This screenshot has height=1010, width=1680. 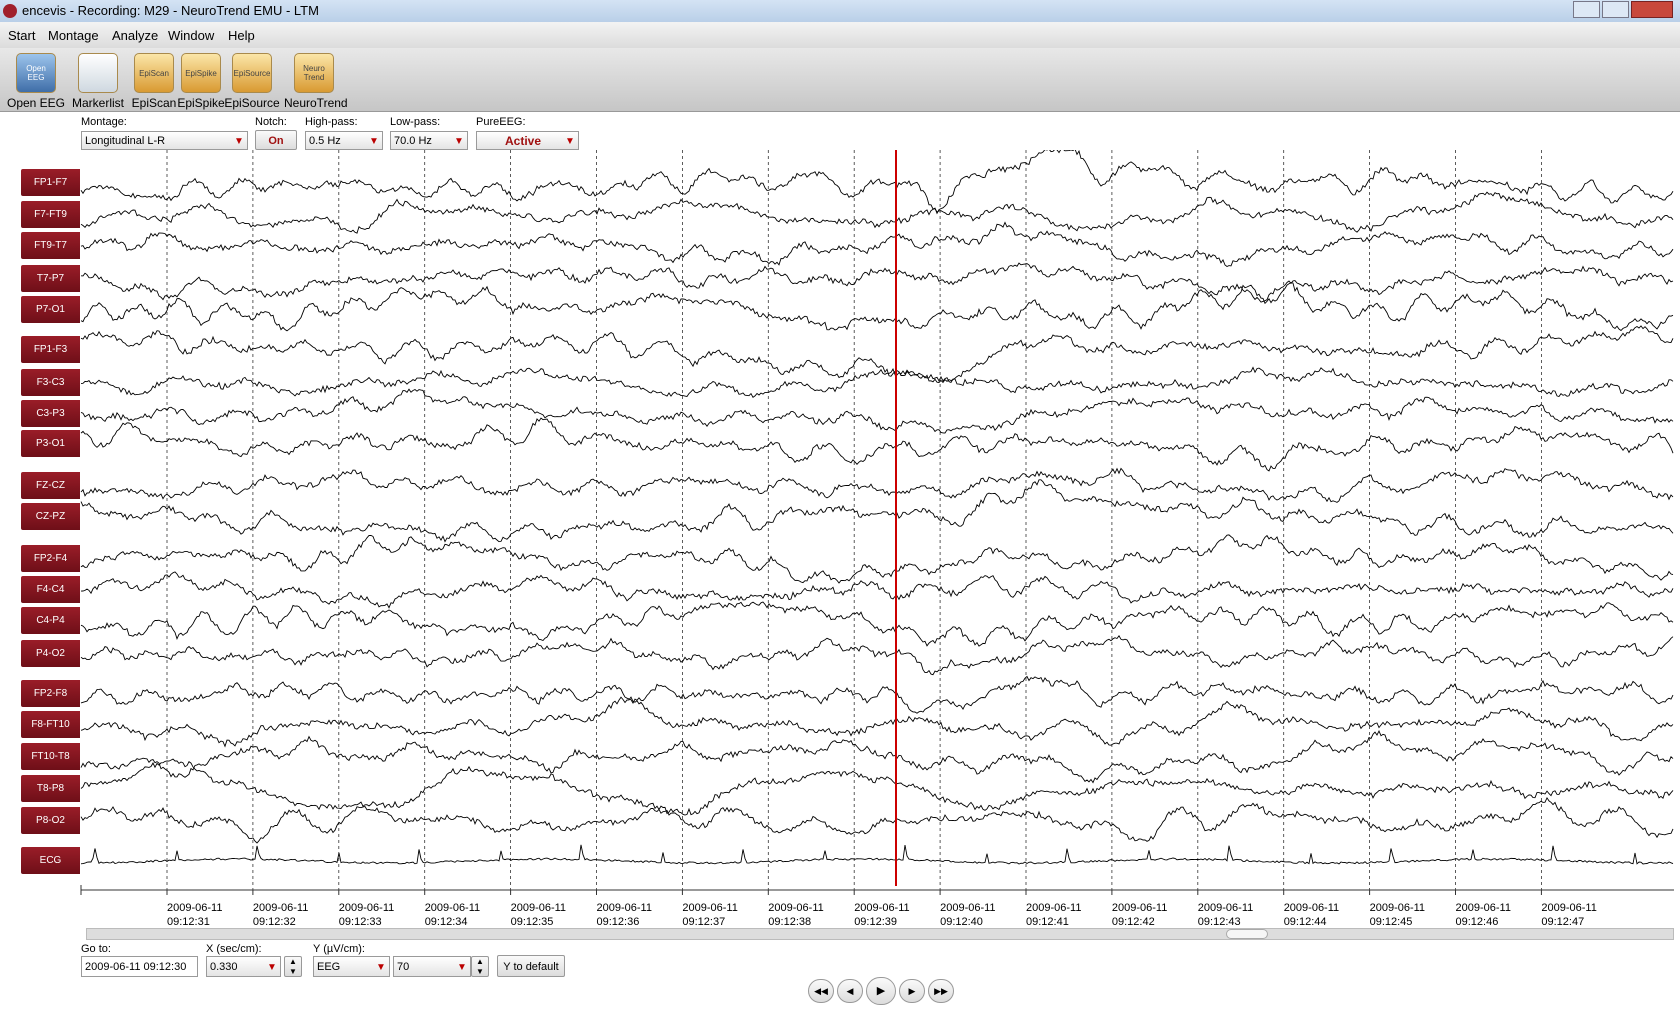 What do you see at coordinates (480, 966) in the screenshot?
I see `y-spinner: ▲ ▼` at bounding box center [480, 966].